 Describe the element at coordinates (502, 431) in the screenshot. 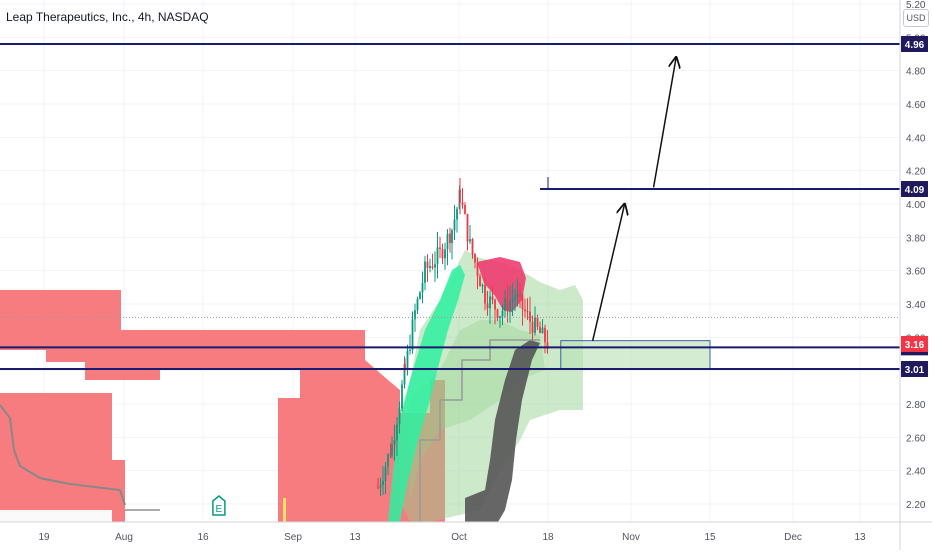

I see `dark-cloud` at that location.